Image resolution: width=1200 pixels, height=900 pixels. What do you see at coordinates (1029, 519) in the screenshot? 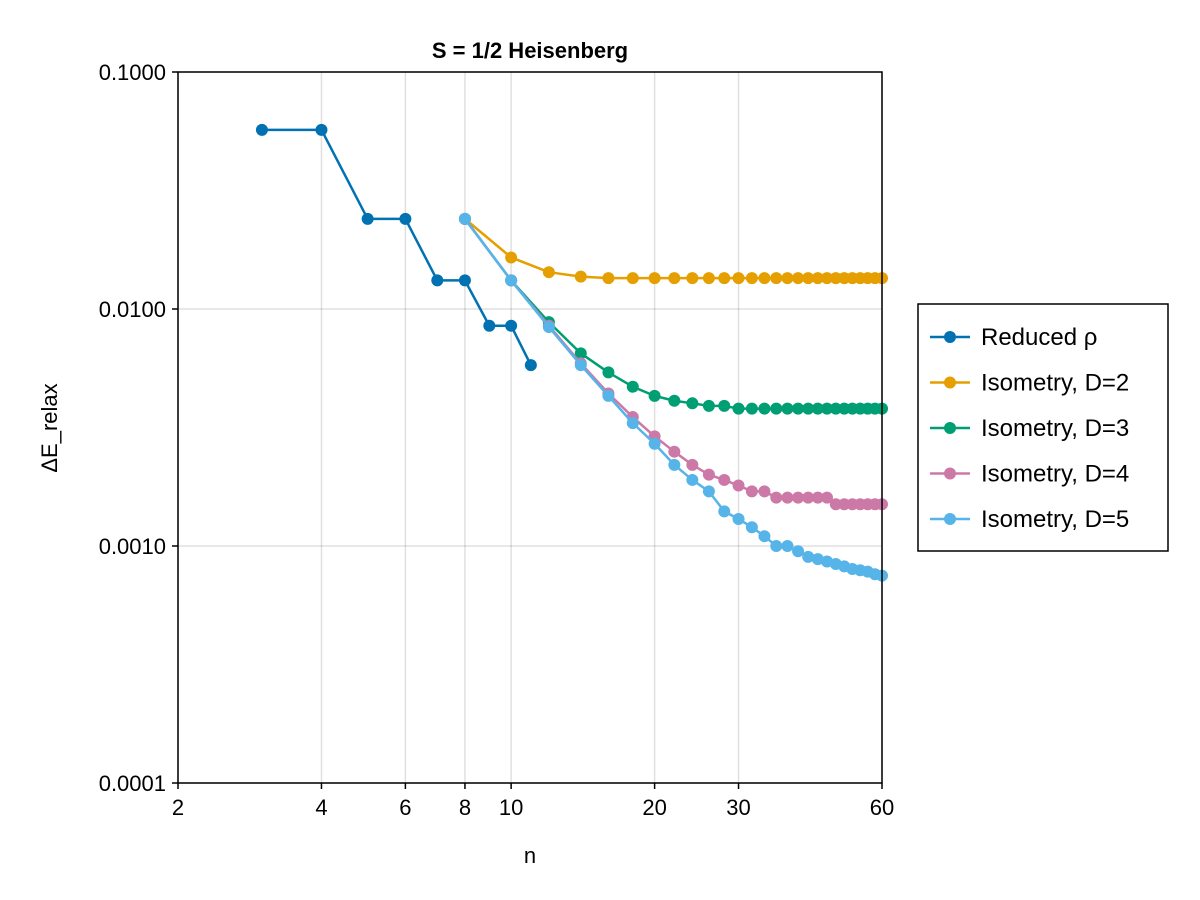
I see `legend-item: Isometry, D=5` at bounding box center [1029, 519].